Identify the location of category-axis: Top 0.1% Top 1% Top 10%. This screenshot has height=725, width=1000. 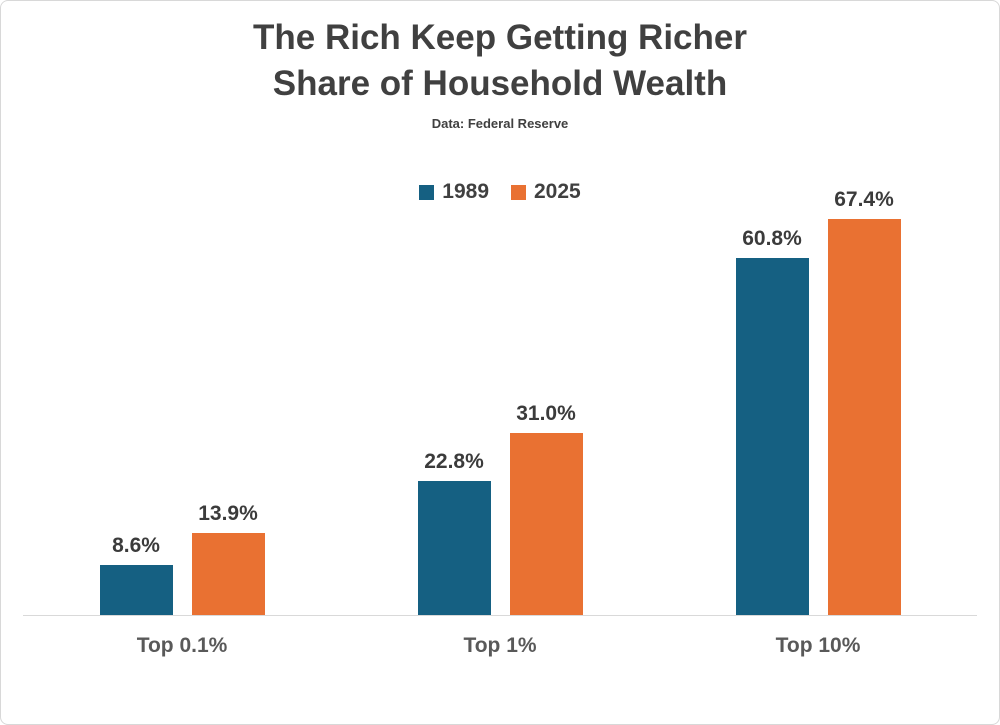
(500, 646).